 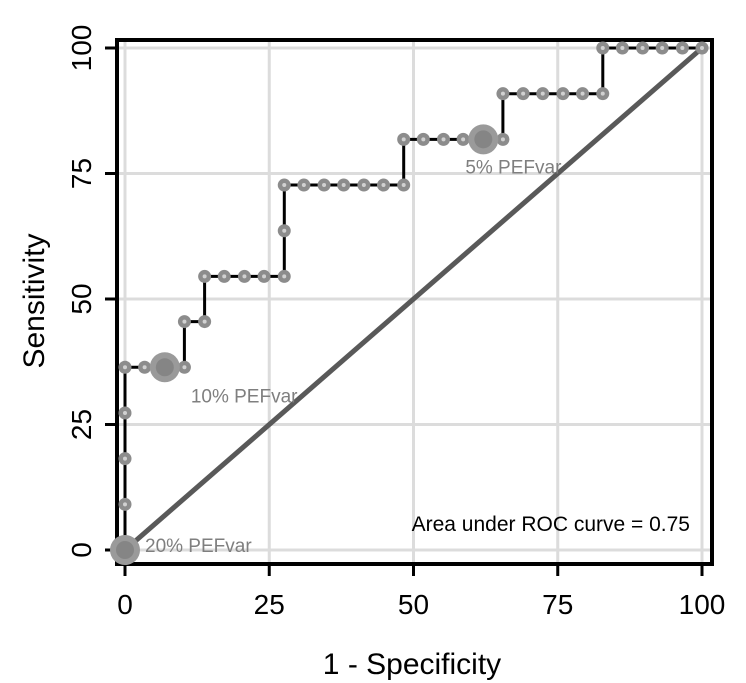 What do you see at coordinates (198, 546) in the screenshot?
I see `cutoff-label: 20% PEFvar` at bounding box center [198, 546].